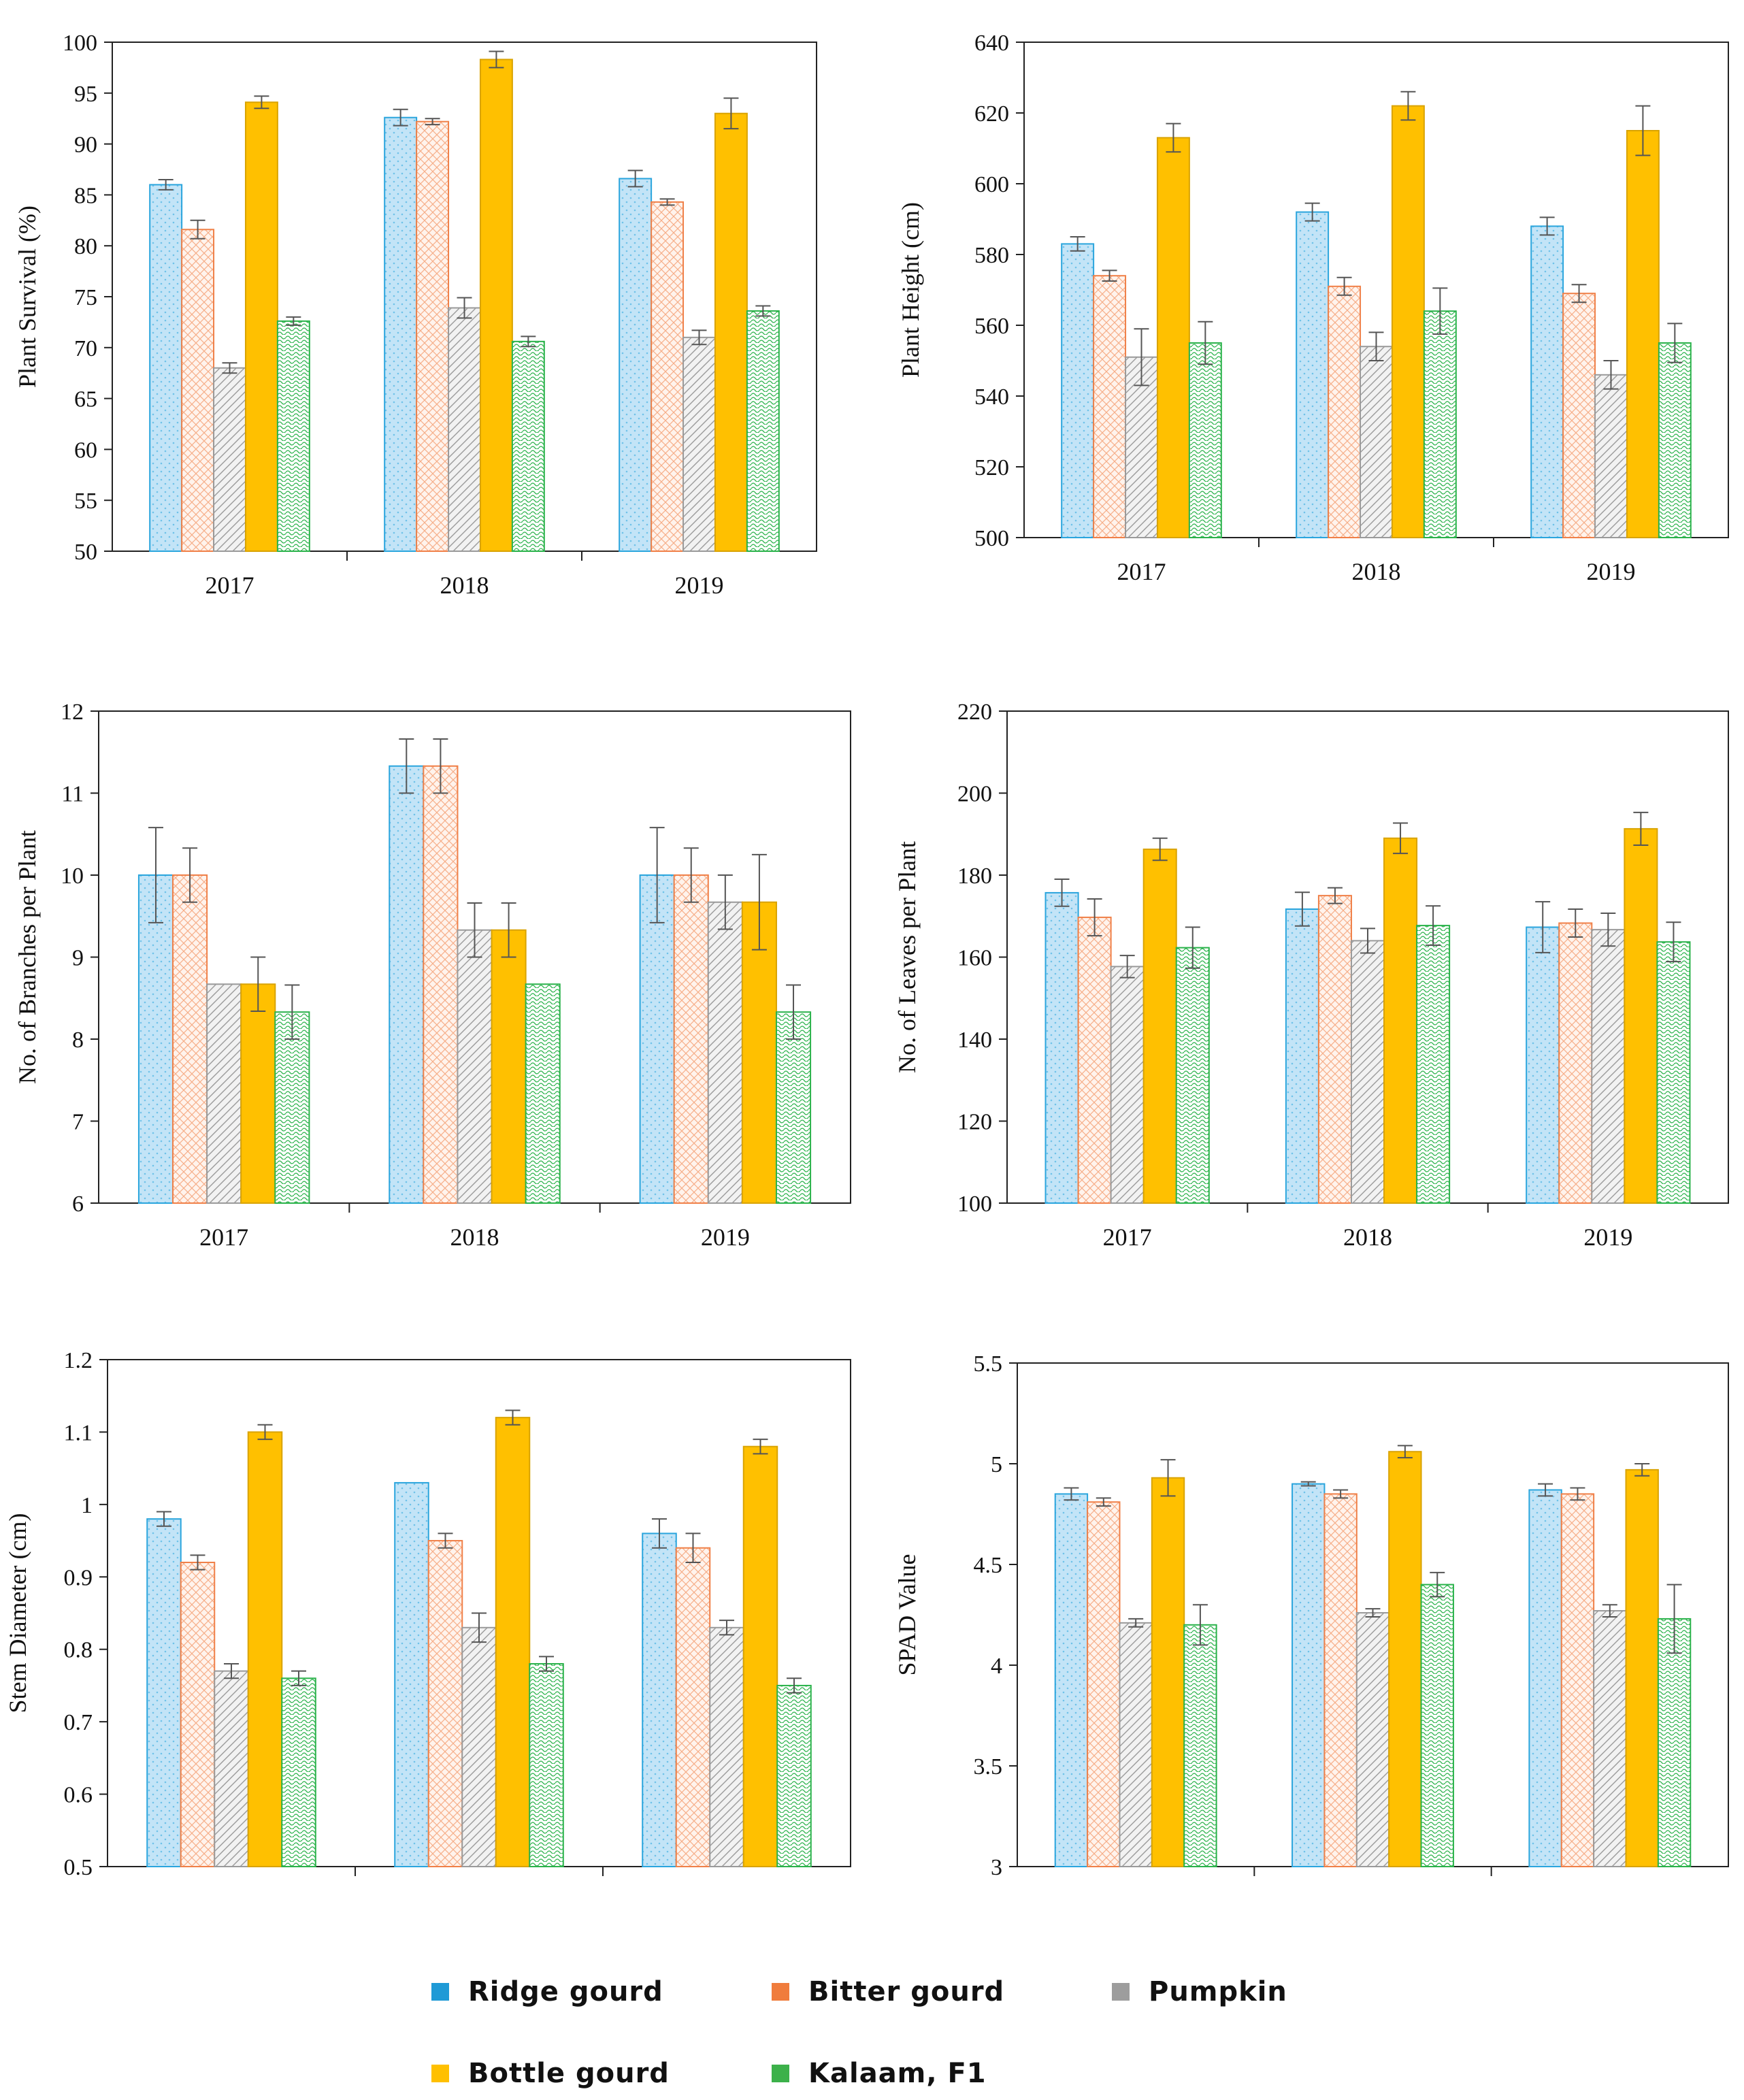 The width and height of the screenshot is (1744, 2100). What do you see at coordinates (996, 1867) in the screenshot?
I see `y-tick-label: 3` at bounding box center [996, 1867].